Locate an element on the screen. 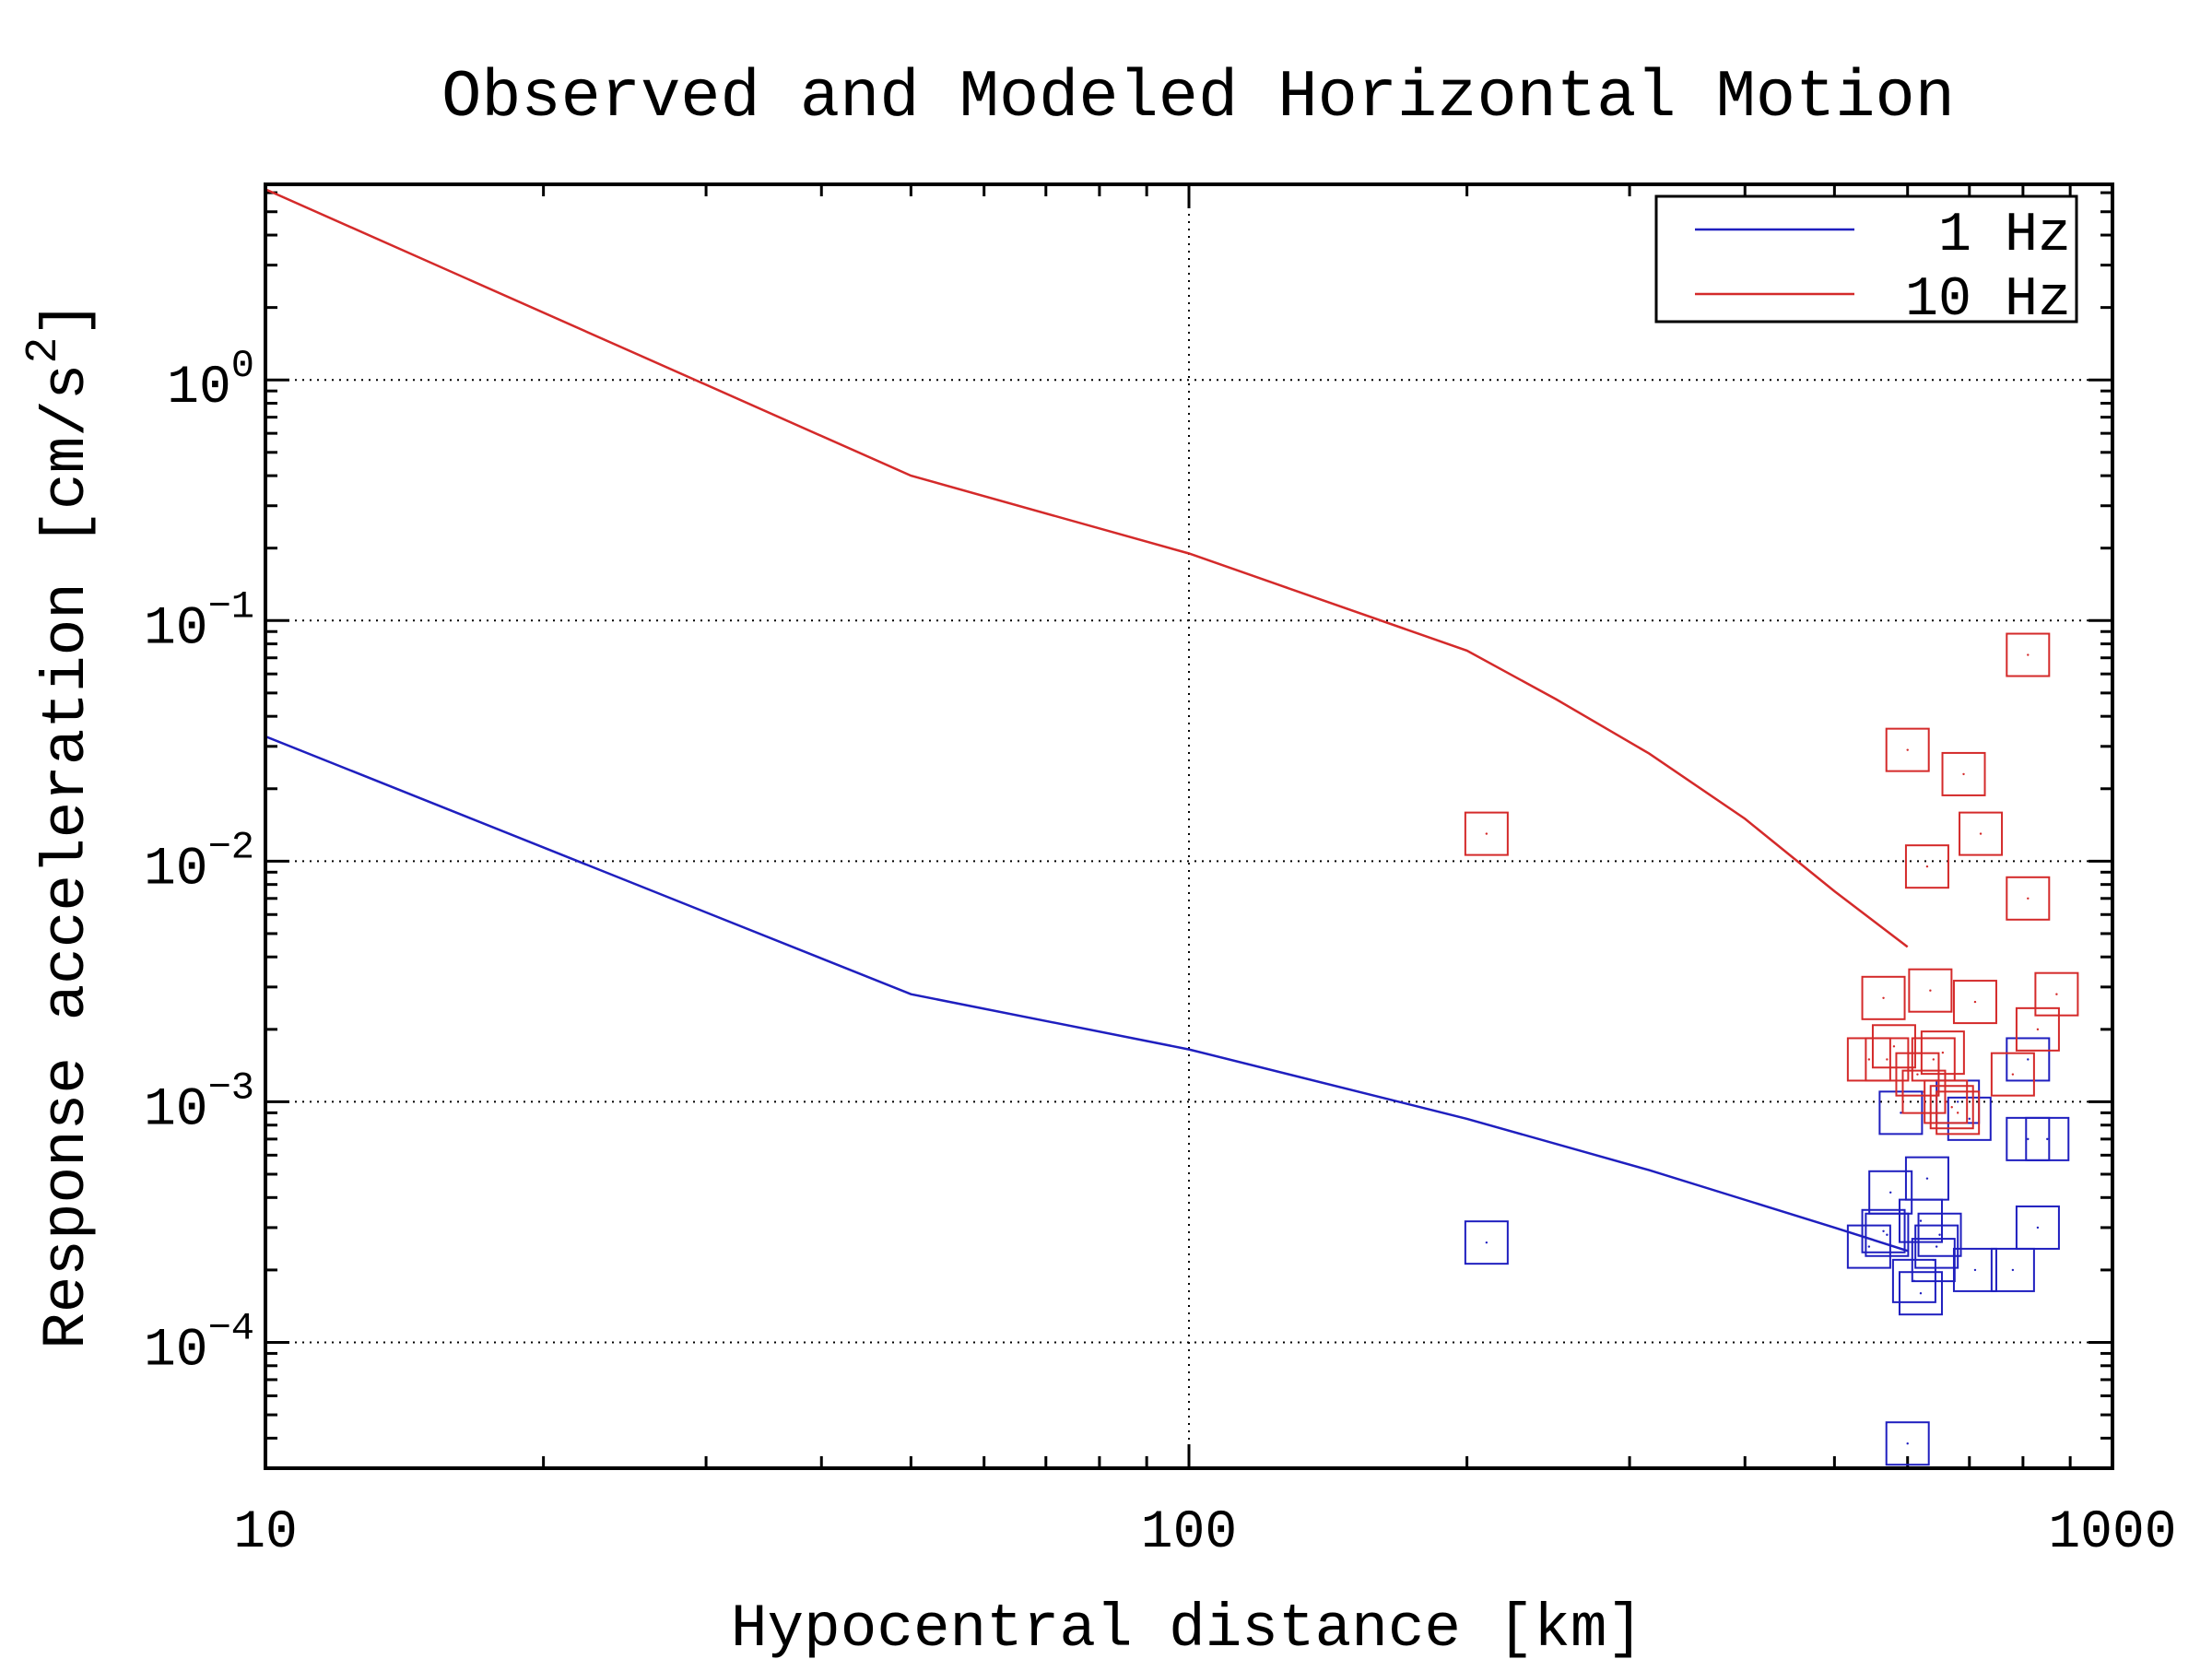  y-axis-label-superscript: 2 is located at coordinates (44, 350).